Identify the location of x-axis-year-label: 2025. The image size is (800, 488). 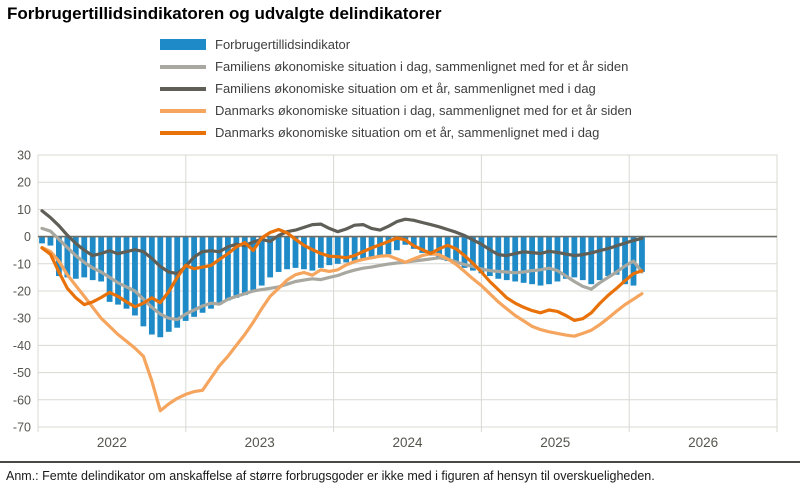
(555, 442).